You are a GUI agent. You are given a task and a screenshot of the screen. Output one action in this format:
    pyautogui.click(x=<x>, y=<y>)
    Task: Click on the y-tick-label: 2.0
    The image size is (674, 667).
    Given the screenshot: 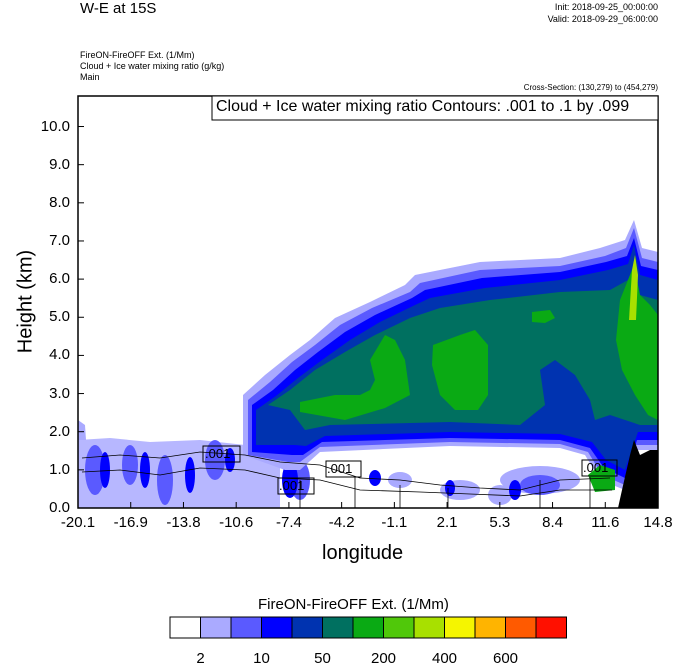 What is the action you would take?
    pyautogui.click(x=59, y=431)
    